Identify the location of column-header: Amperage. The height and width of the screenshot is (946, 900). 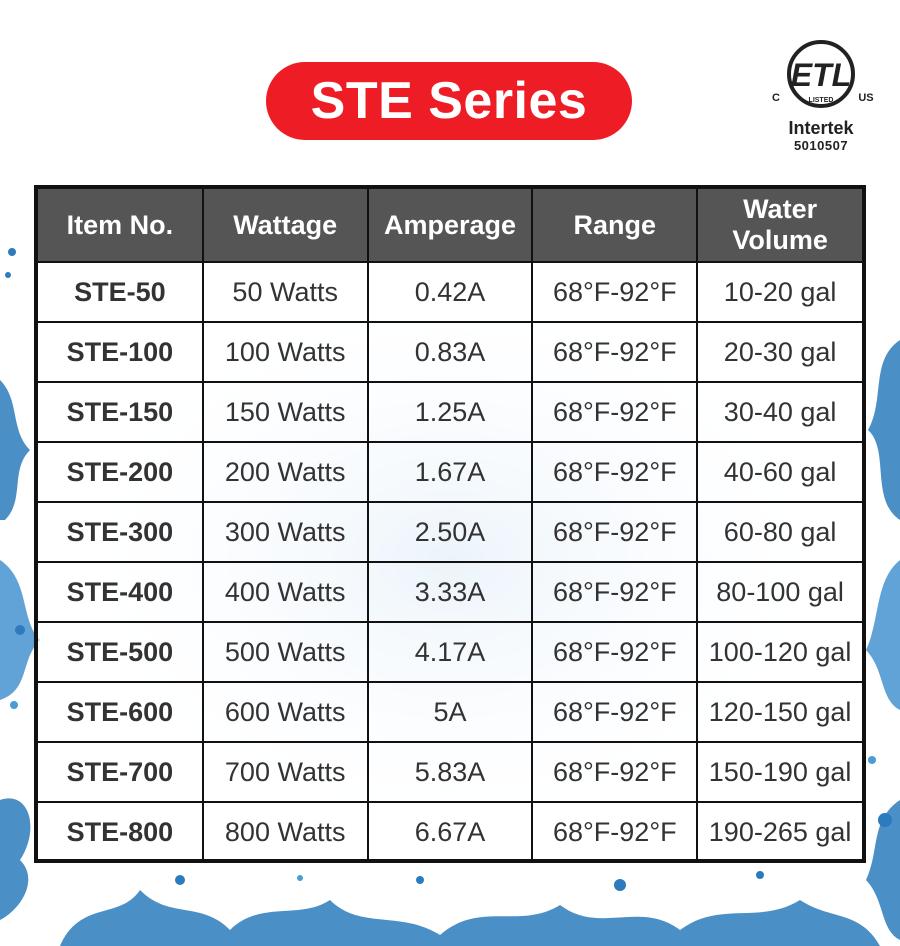
(450, 226).